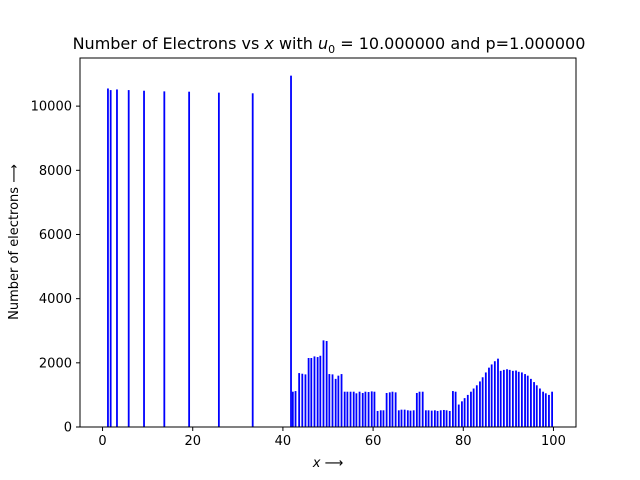  I want to click on x-tick-label: 40, so click(283, 441).